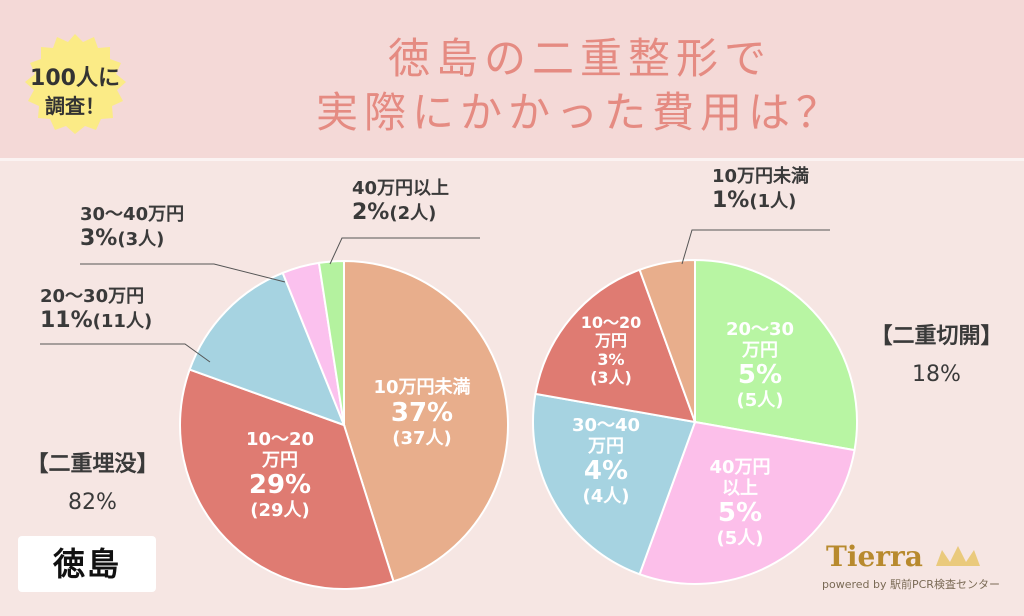 The height and width of the screenshot is (616, 1024). Describe the element at coordinates (760, 350) in the screenshot. I see `inlabel-r-20-30-line2: 万円` at that location.